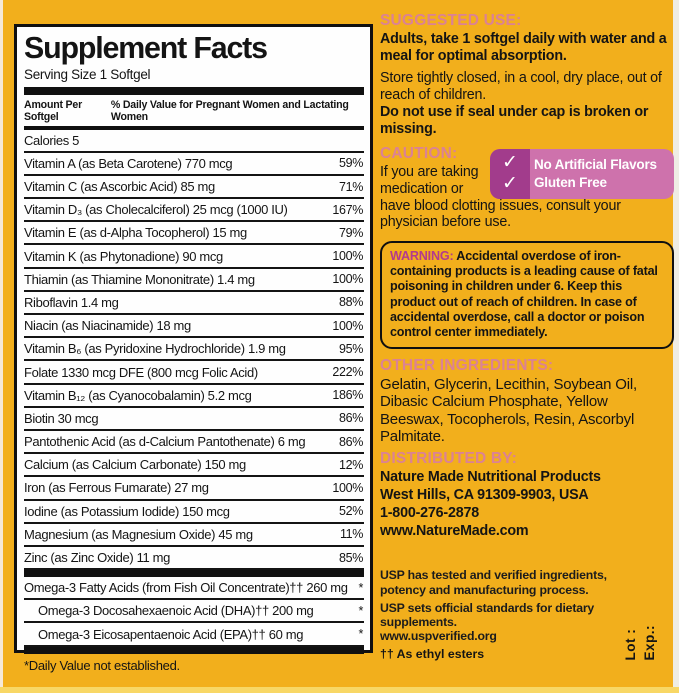 This screenshot has width=679, height=693. Describe the element at coordinates (347, 209) in the screenshot. I see `daily-value: 167%` at that location.